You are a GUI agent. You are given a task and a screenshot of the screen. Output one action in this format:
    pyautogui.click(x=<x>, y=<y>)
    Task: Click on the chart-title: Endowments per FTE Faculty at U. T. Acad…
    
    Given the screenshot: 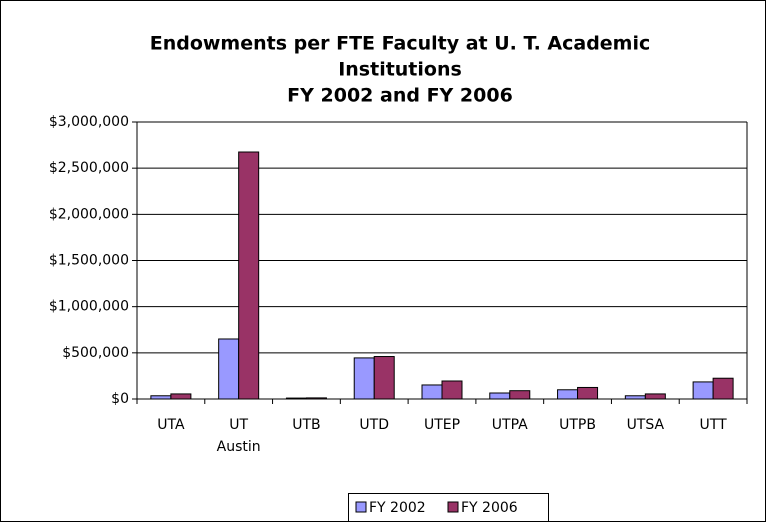 What is the action you would take?
    pyautogui.click(x=400, y=44)
    